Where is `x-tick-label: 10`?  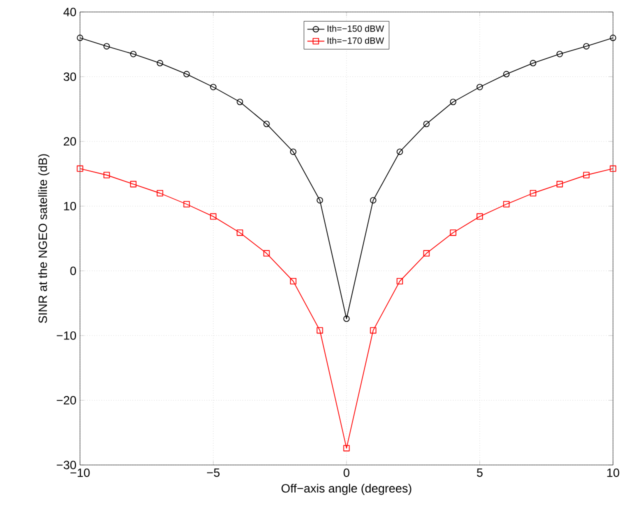
x-tick-label: 10 is located at coordinates (613, 472).